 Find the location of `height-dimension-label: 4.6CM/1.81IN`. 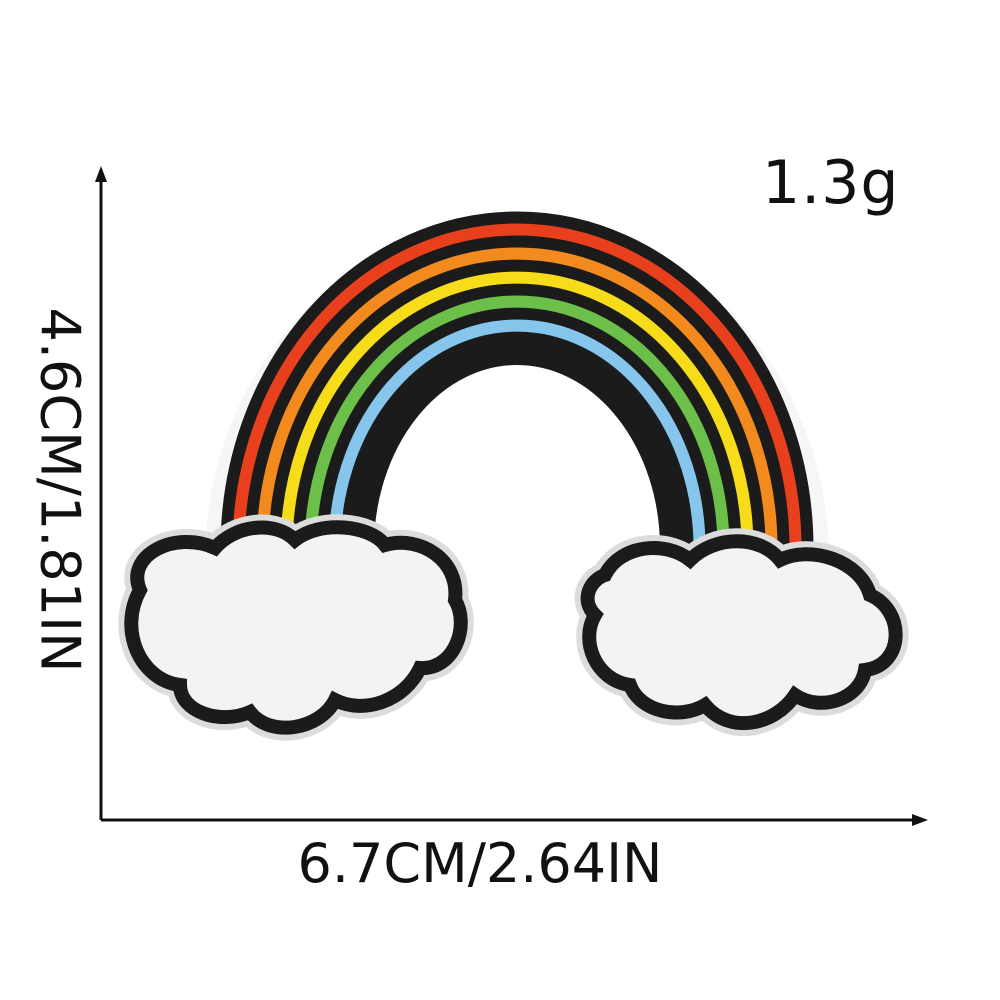

height-dimension-label: 4.6CM/1.81IN is located at coordinates (60, 490).